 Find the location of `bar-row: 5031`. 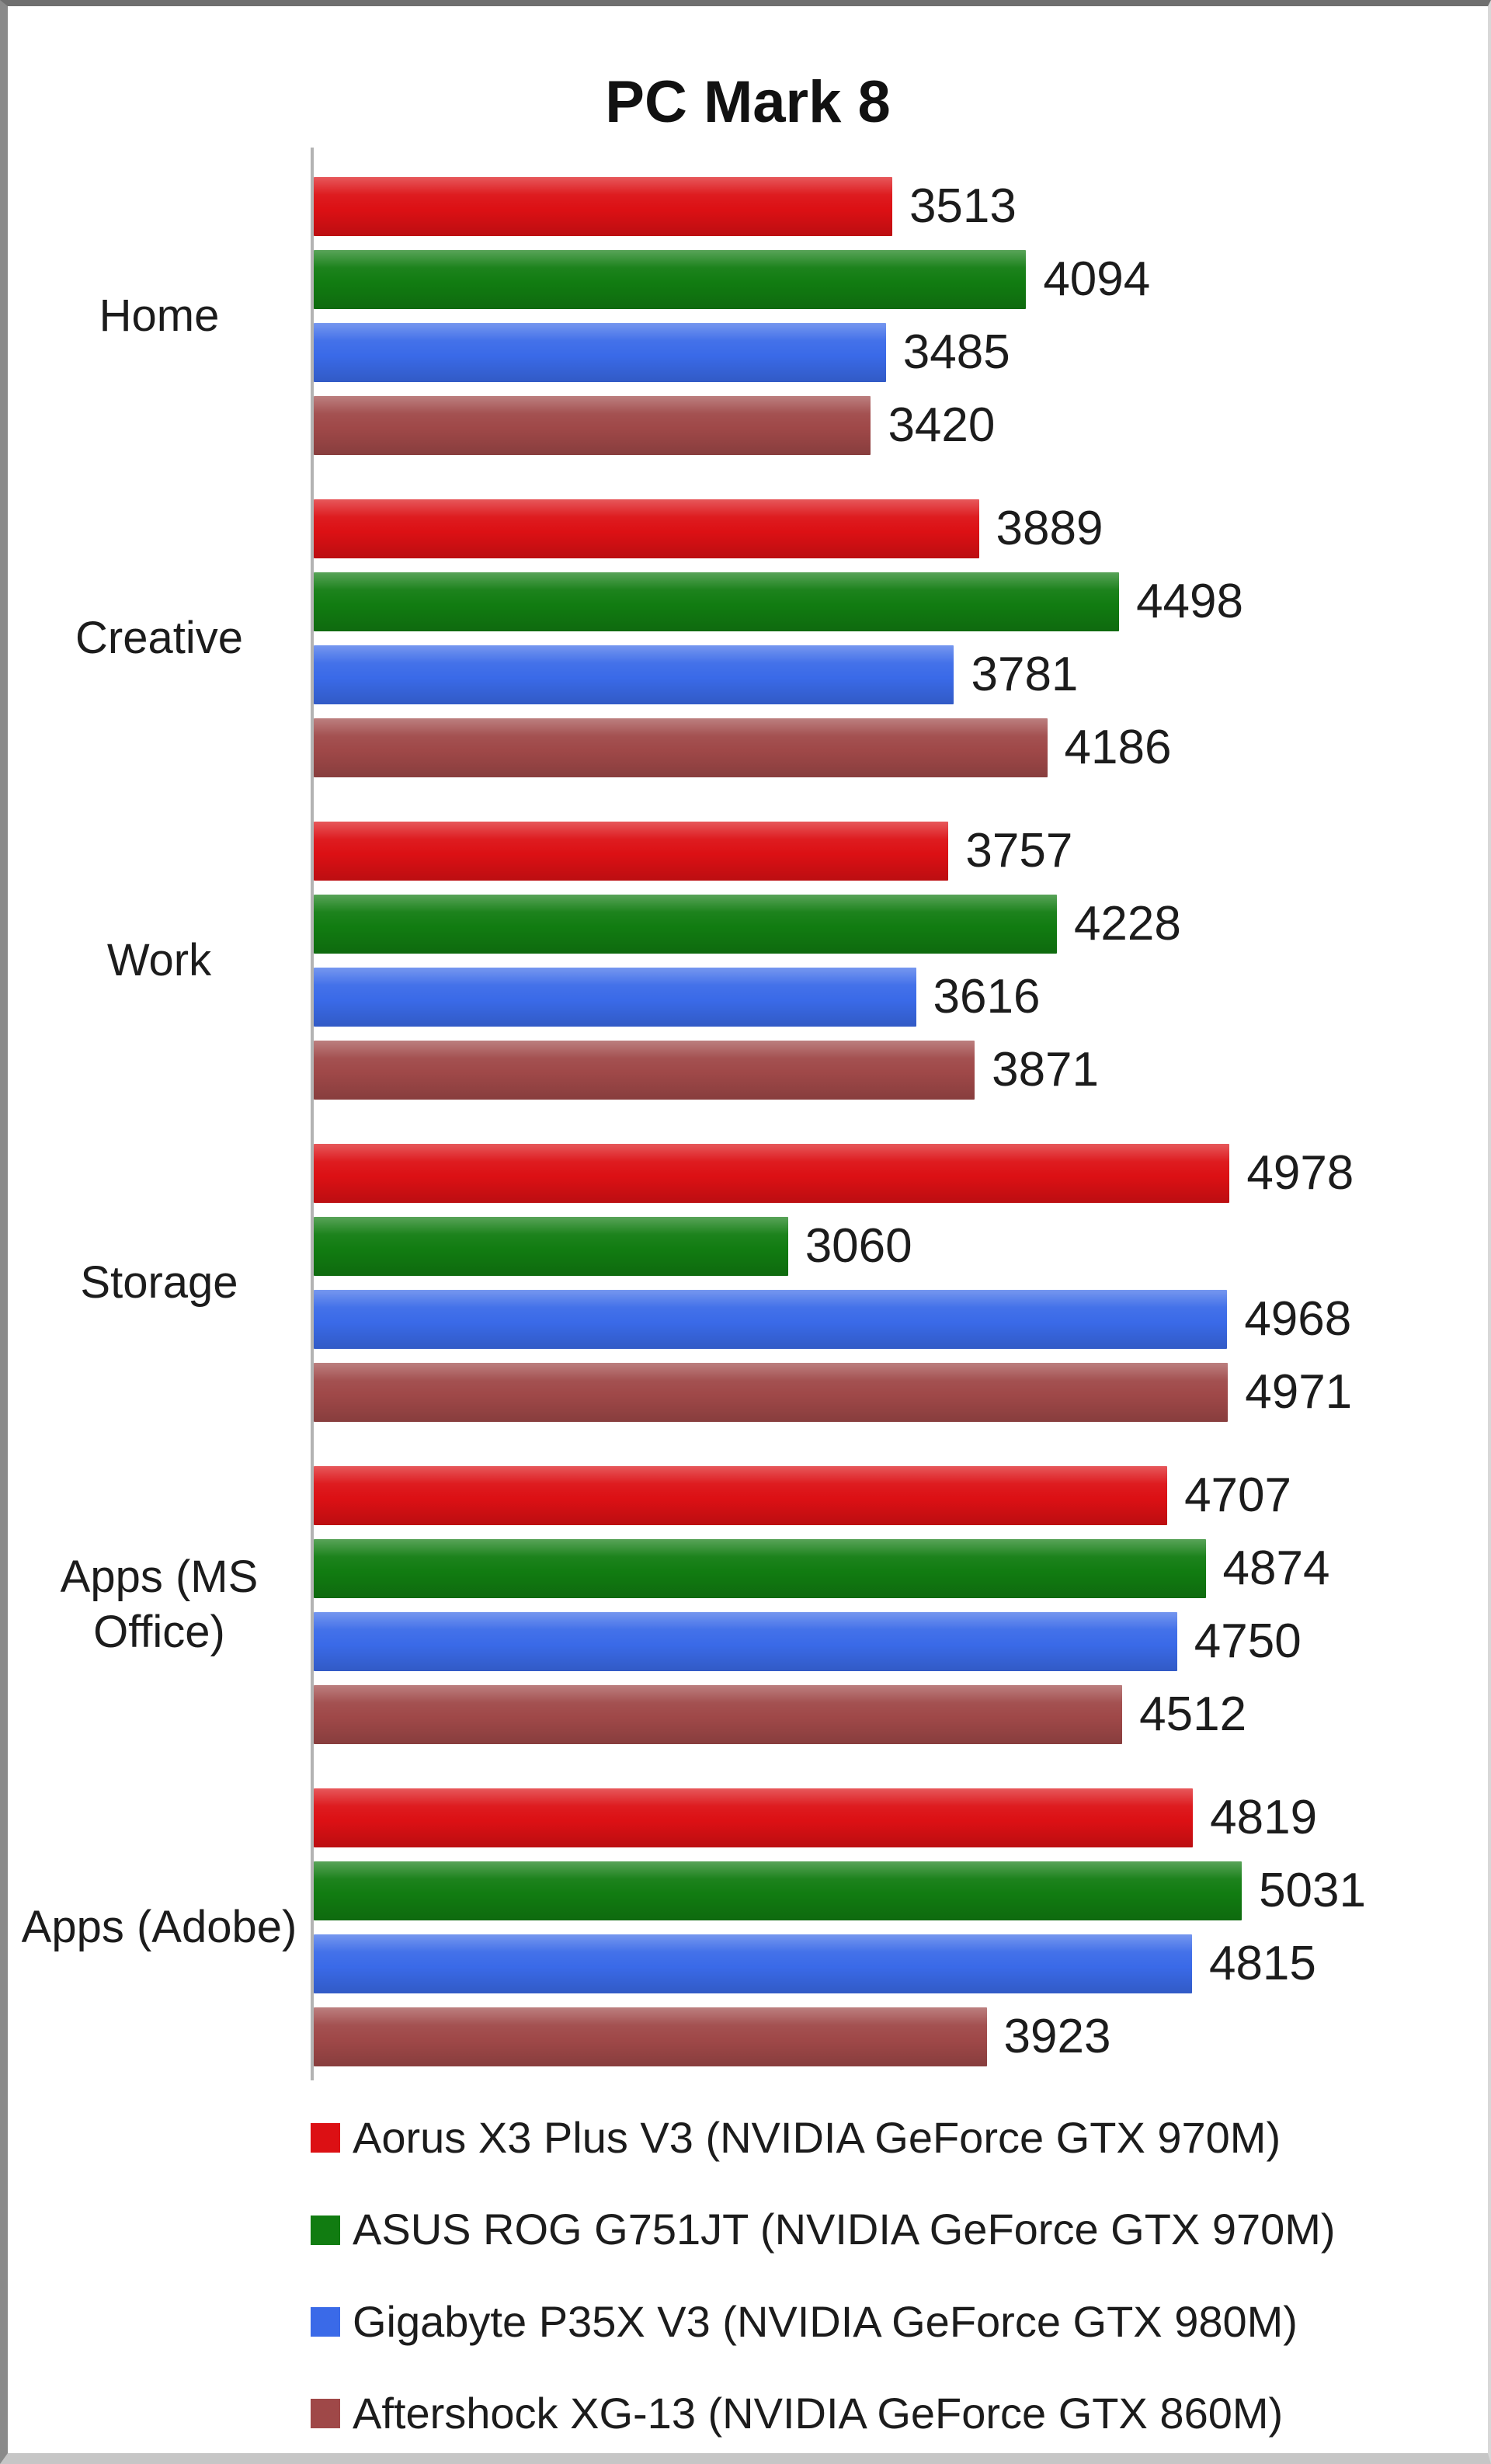

bar-row: 5031 is located at coordinates (901, 1890).